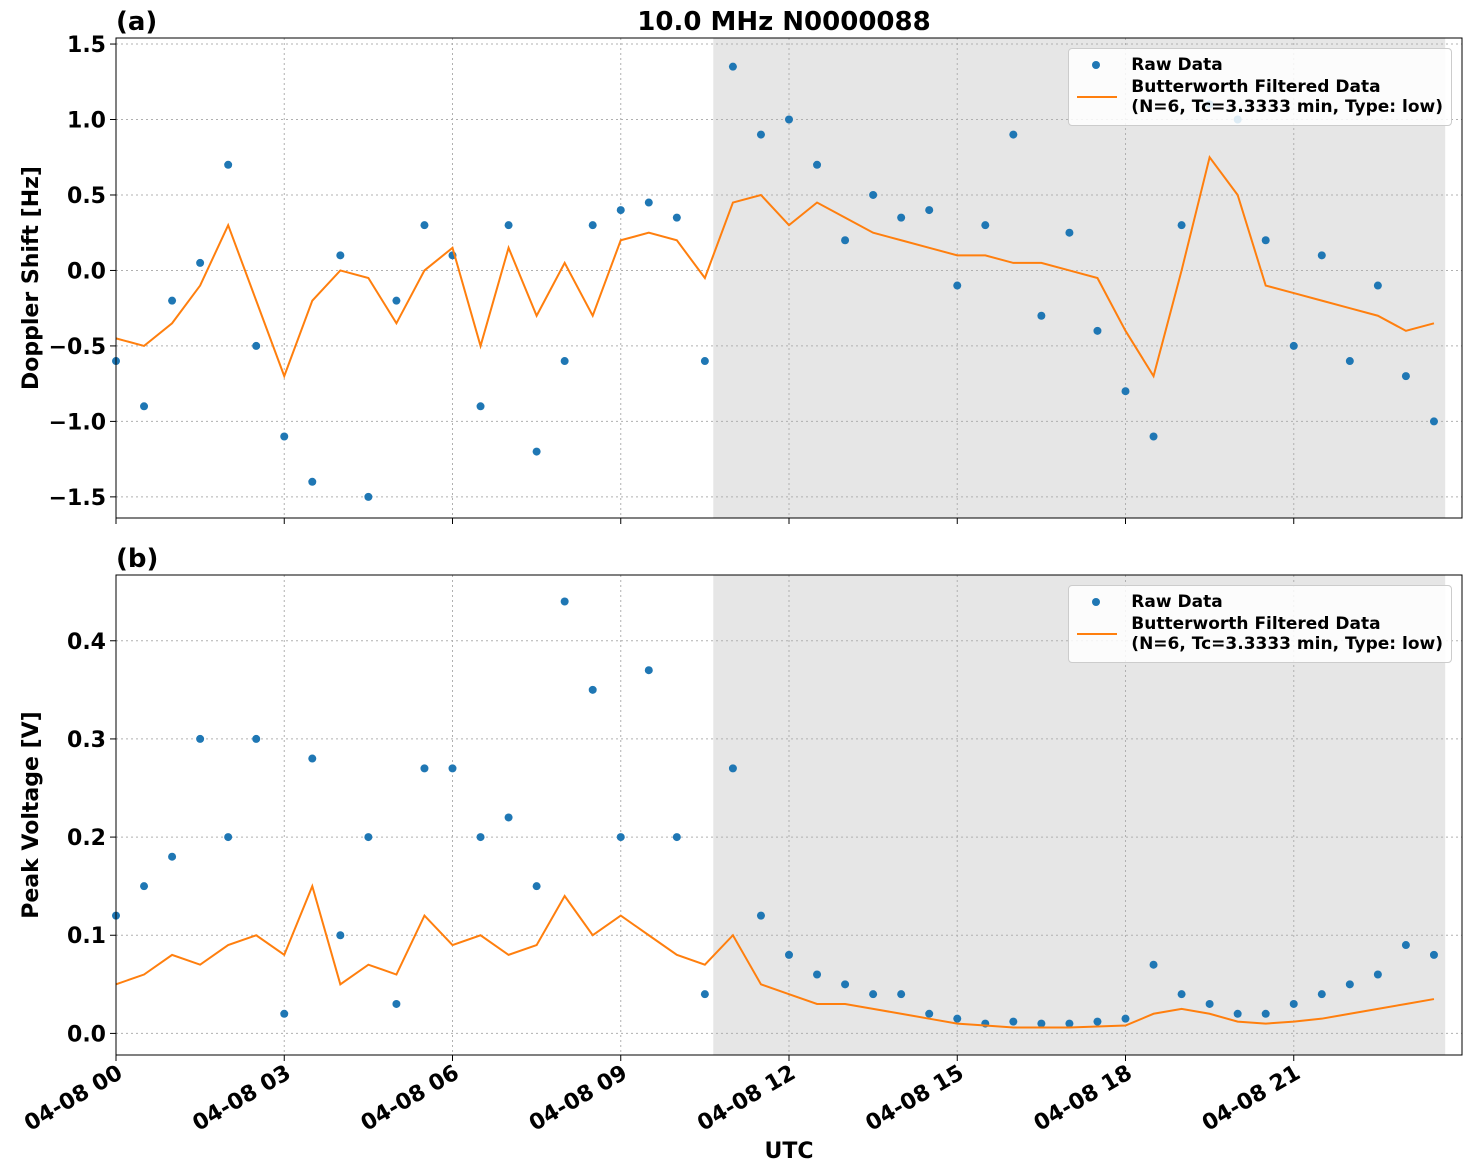 The width and height of the screenshot is (1472, 1172). Describe the element at coordinates (86, 642) in the screenshot. I see `y-tick-label: 0.4` at that location.